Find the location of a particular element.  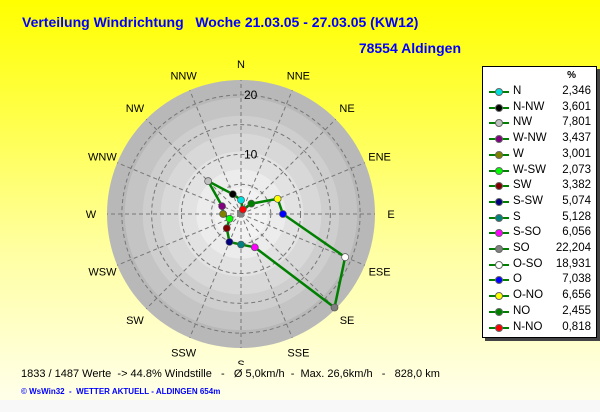

legend-entry: W-NW 3,437 is located at coordinates (539, 139).